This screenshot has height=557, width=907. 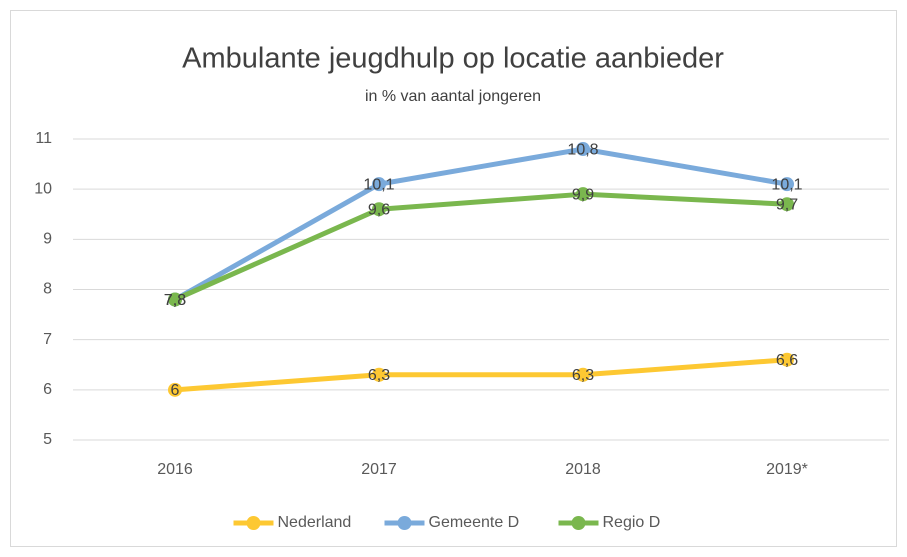 I want to click on data-label: 9,7, so click(x=787, y=204).